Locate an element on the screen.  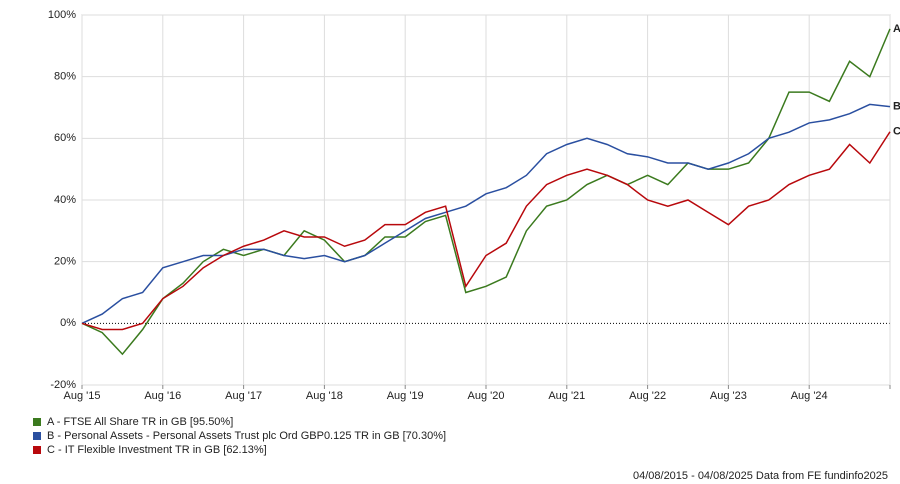
end-label: C is located at coordinates (896, 132).